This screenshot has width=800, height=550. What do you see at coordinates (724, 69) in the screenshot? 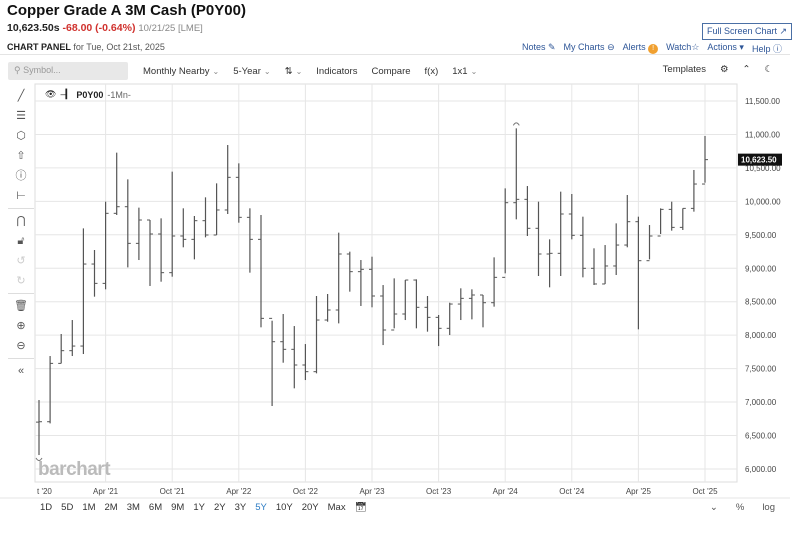
I see `gear-icon: ⚙` at bounding box center [724, 69].